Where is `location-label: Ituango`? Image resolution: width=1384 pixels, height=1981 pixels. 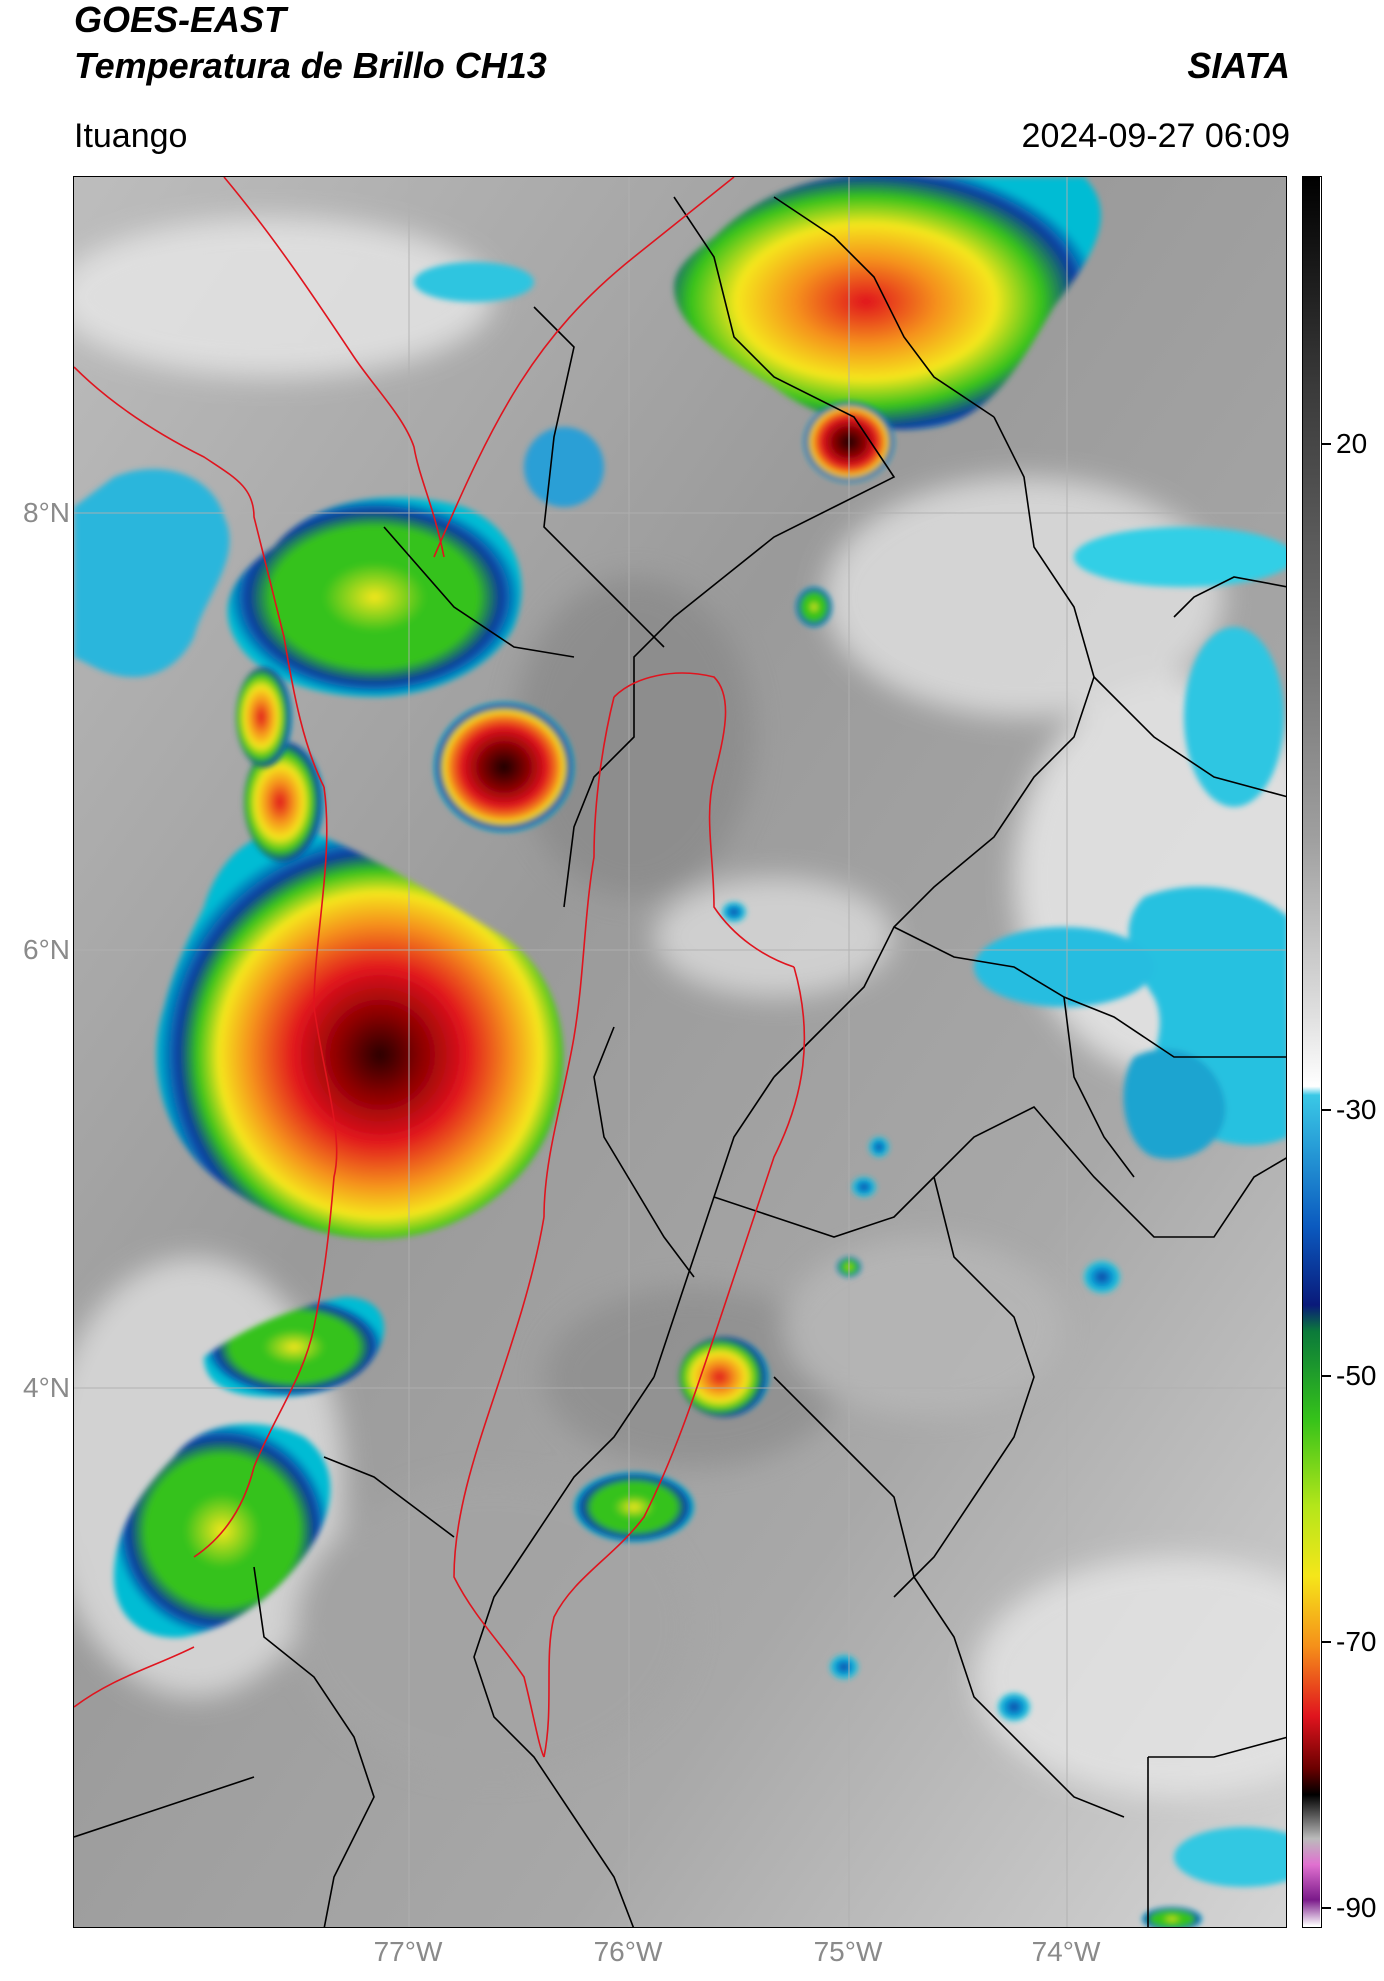
location-label: Ituango is located at coordinates (131, 136).